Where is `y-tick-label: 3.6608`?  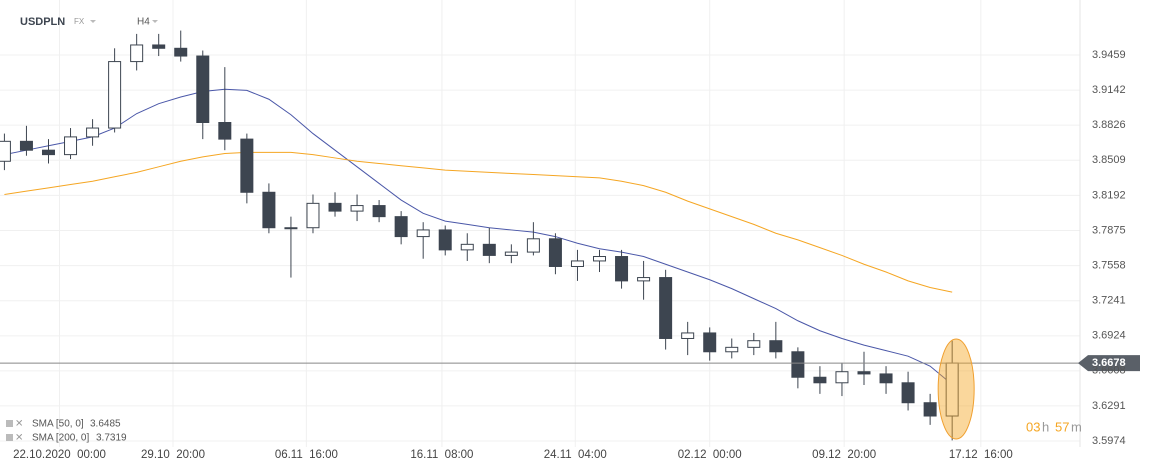
y-tick-label: 3.6608 is located at coordinates (1109, 371).